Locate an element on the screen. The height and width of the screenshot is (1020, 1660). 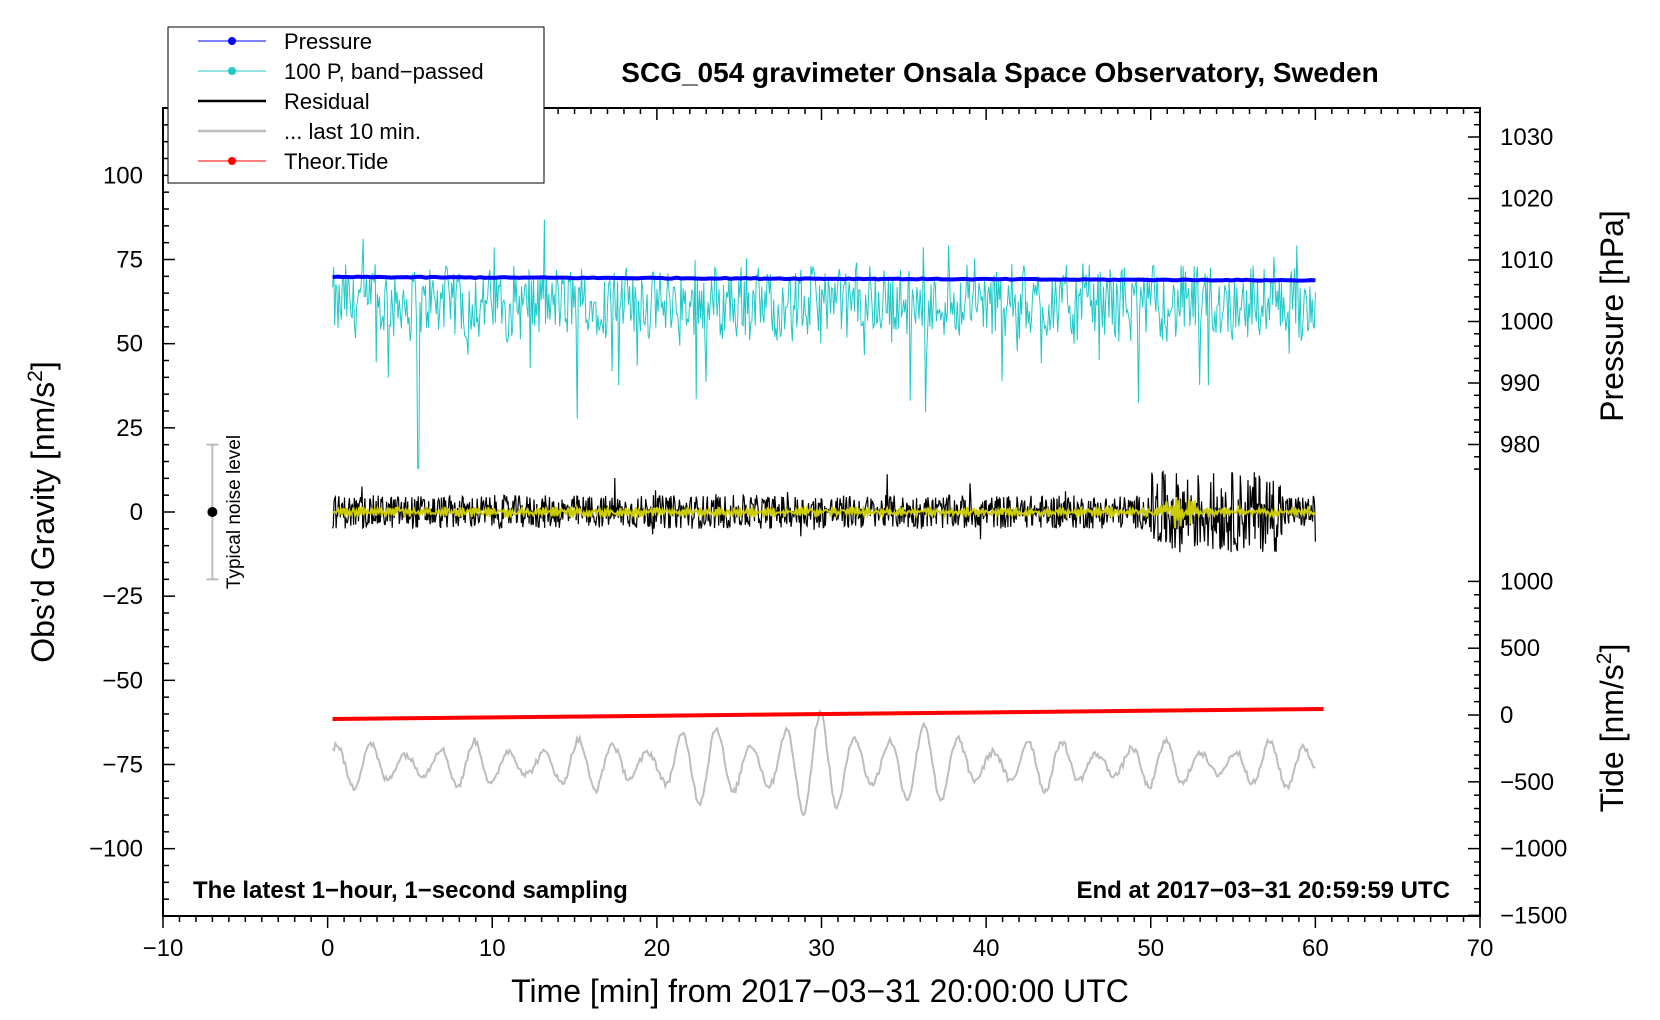
tide-tick-label: −1500 is located at coordinates (1533, 915).